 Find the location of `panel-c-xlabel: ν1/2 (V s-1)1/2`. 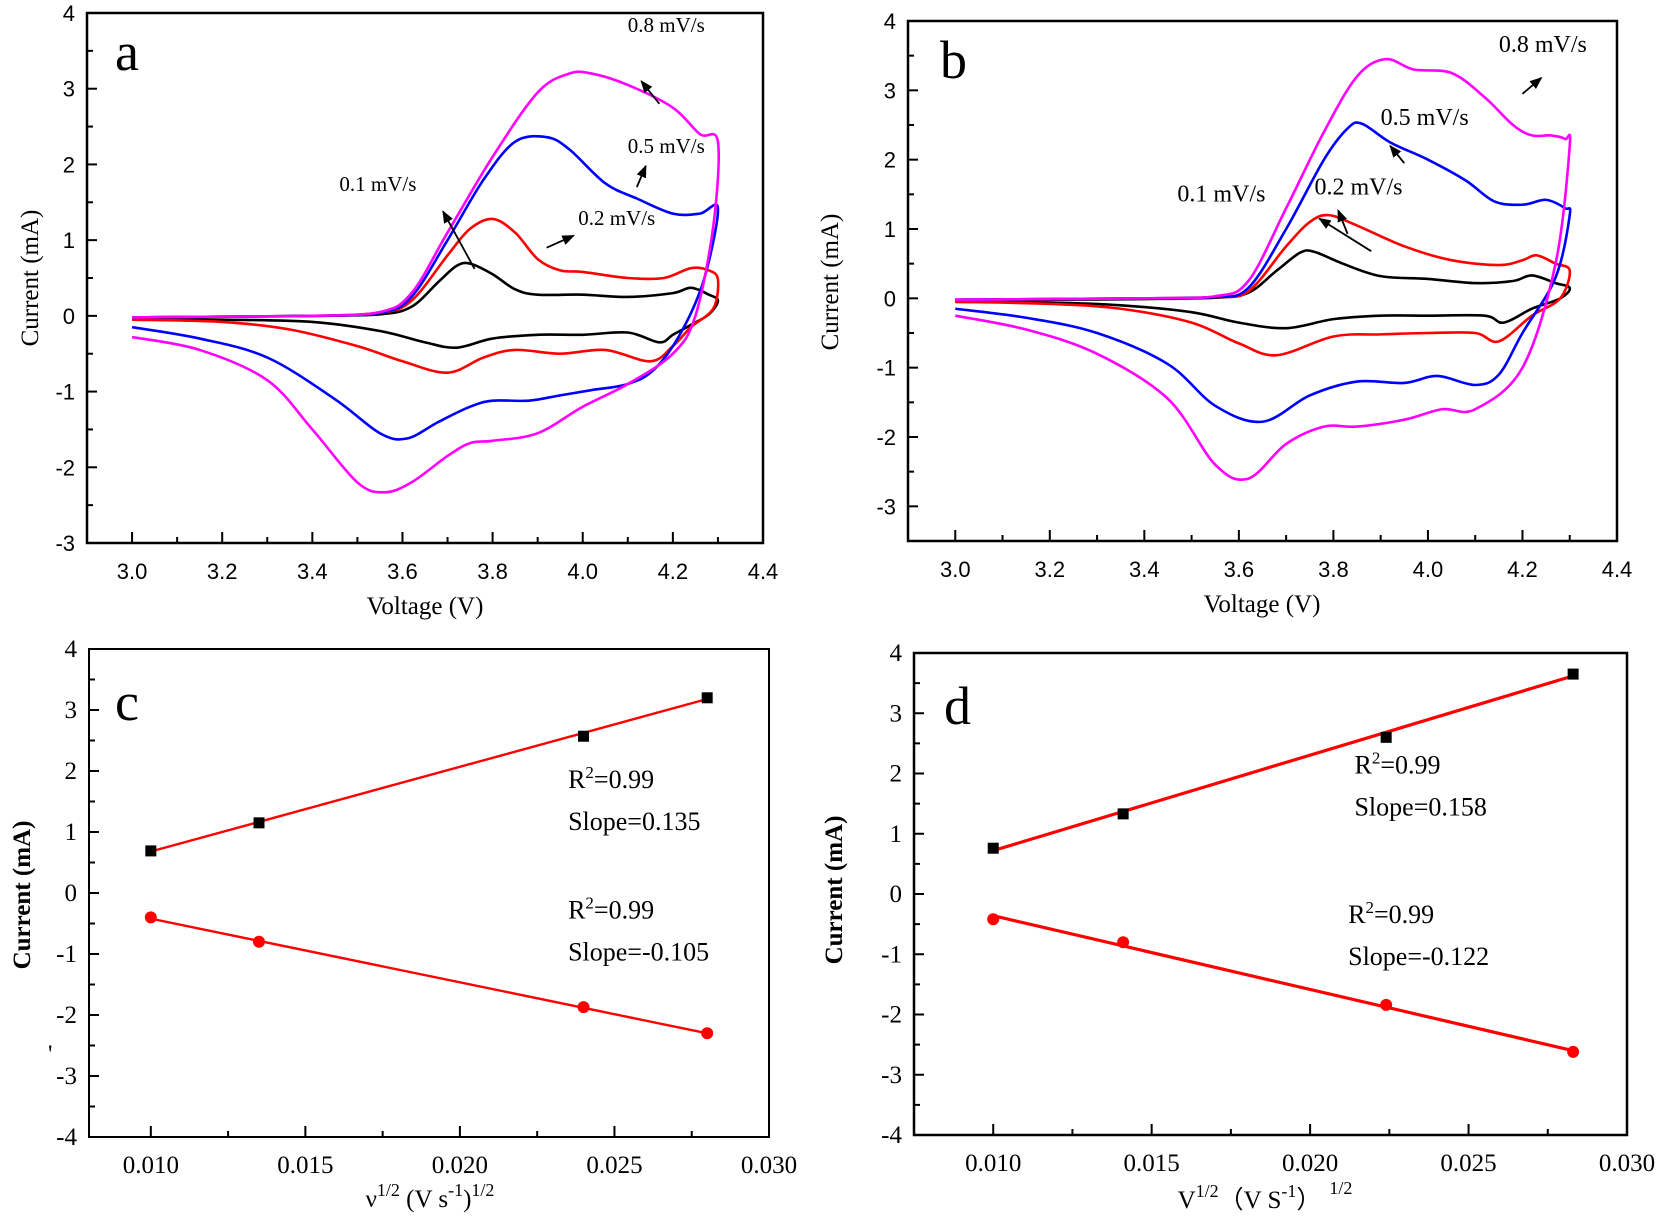

panel-c-xlabel: ν1/2 (V s-1)1/2 is located at coordinates (430, 1196).